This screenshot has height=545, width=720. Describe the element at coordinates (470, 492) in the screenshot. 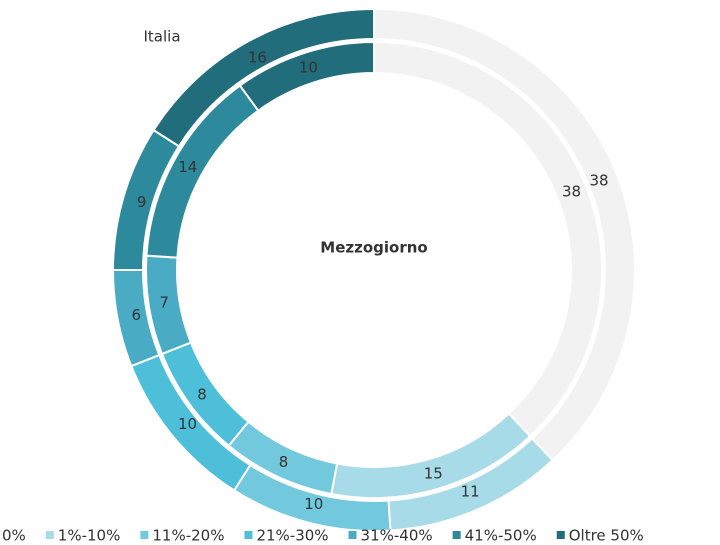

I see `data-label: 11` at that location.